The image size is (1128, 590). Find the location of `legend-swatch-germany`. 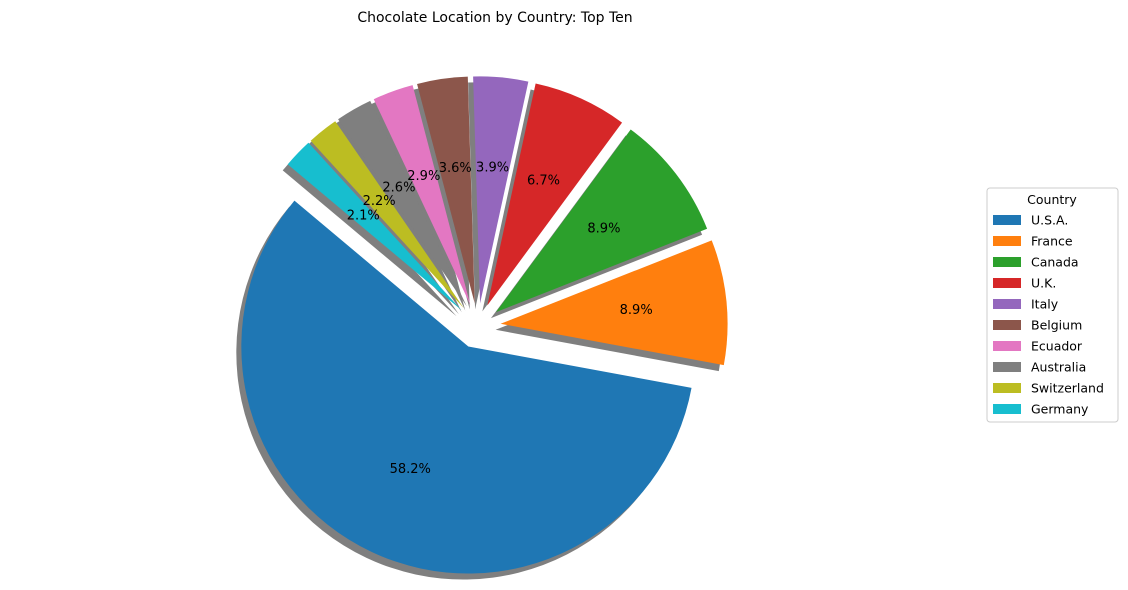

legend-swatch-germany is located at coordinates (1007, 409).